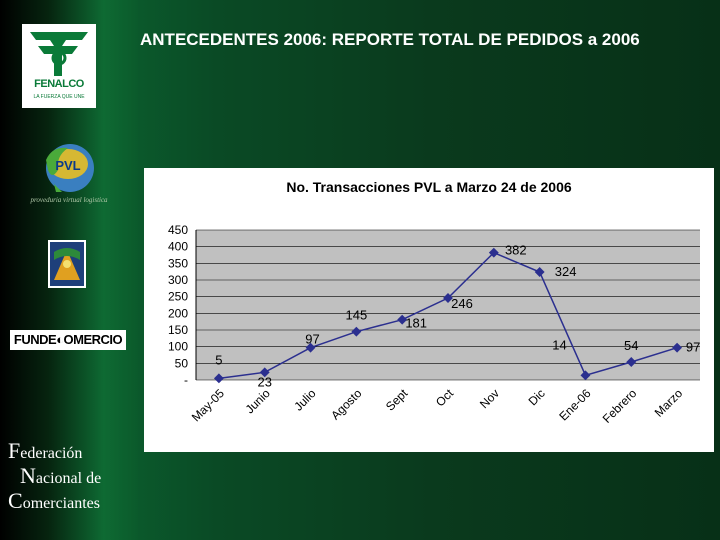  What do you see at coordinates (620, 406) in the screenshot?
I see `x-tick-label: Febrero` at bounding box center [620, 406].